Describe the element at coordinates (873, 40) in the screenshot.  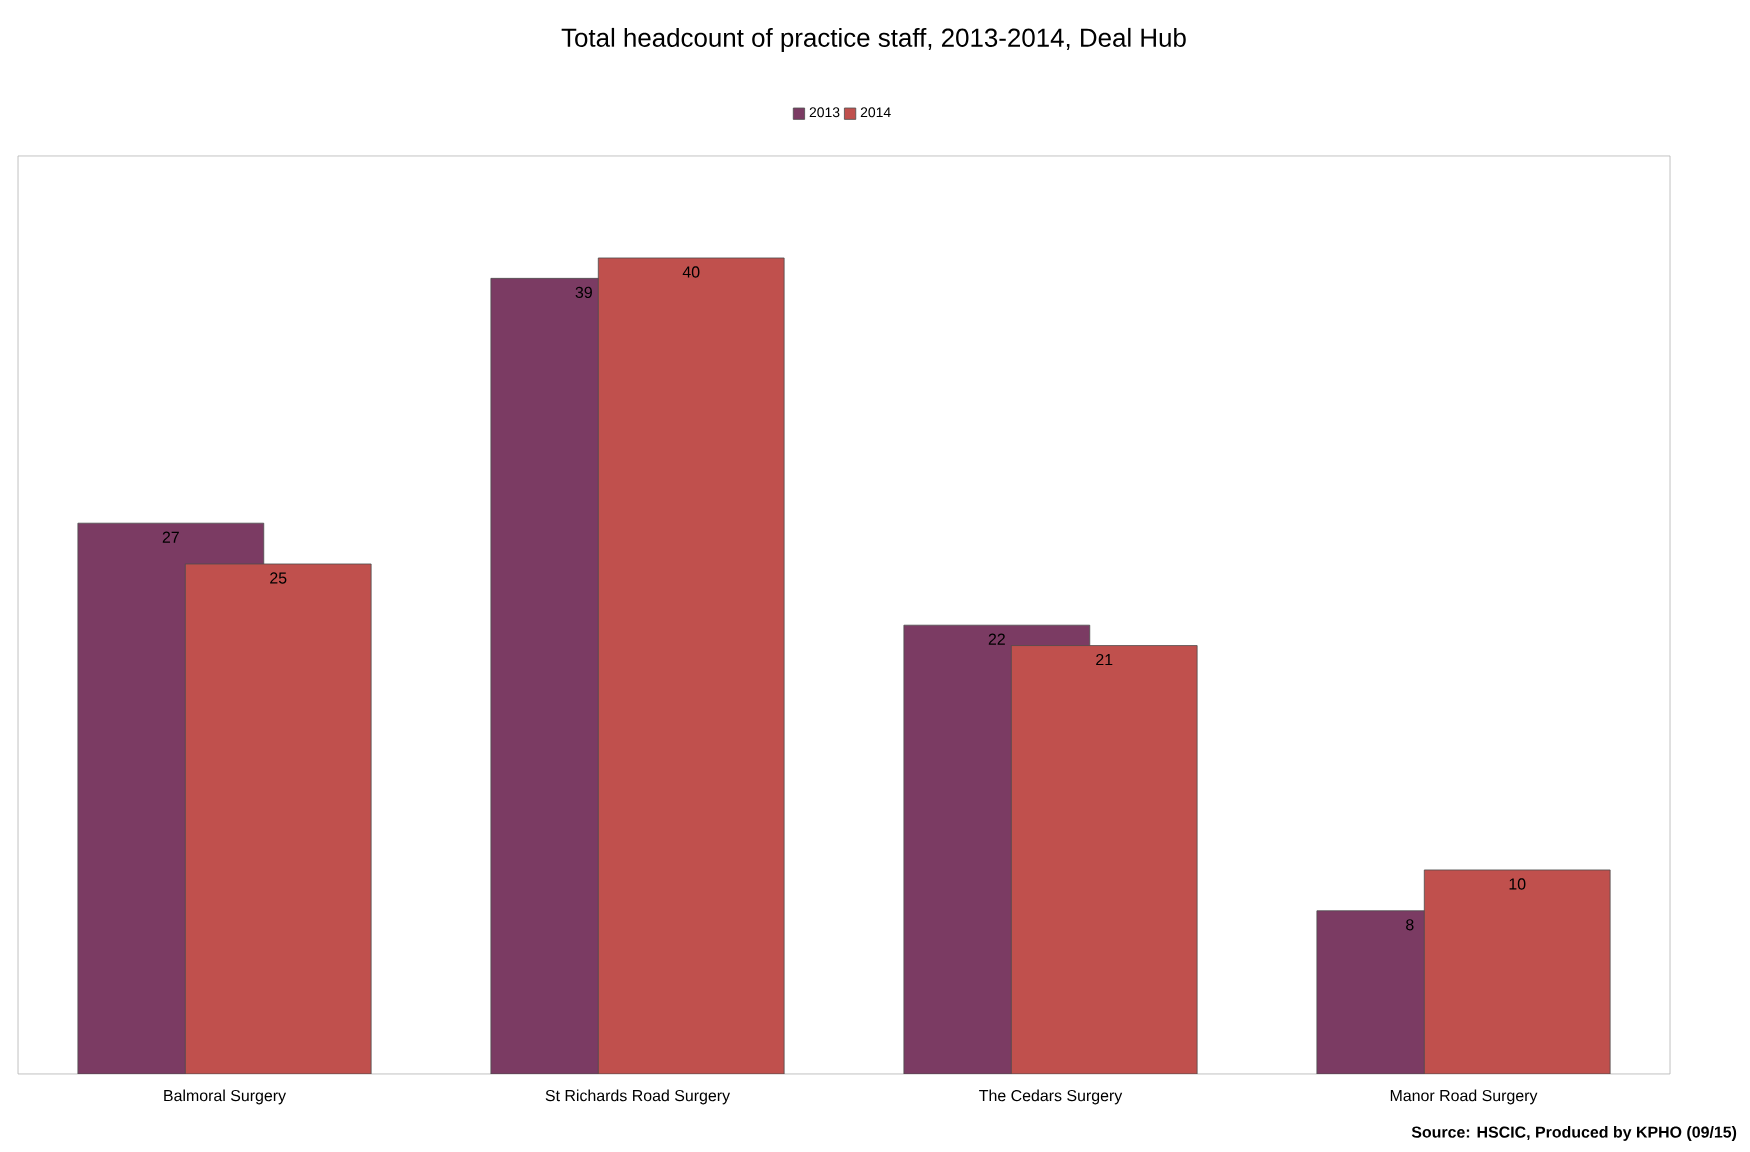
I see `chart-title: Total headcount of practice staff, 2013-2014, Deal Hub` at that location.